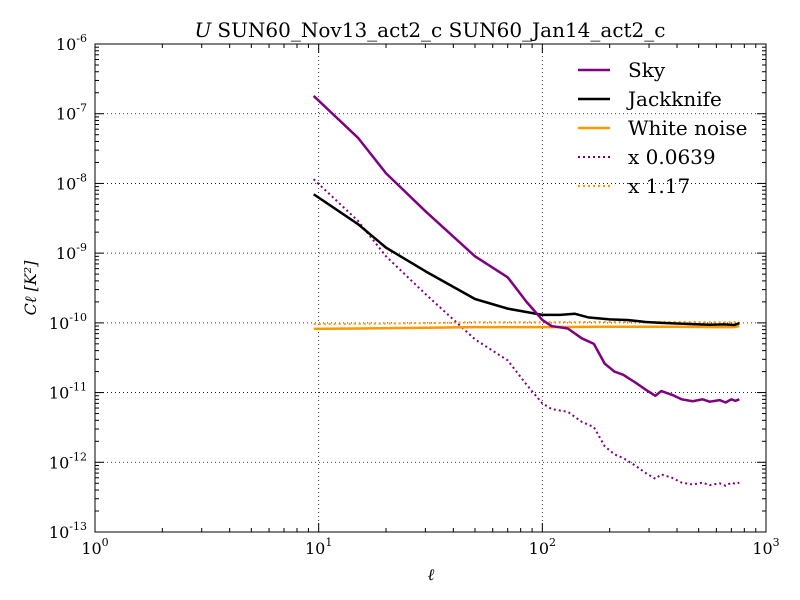  I want to click on x-axis-label: ℓ, so click(431, 574).